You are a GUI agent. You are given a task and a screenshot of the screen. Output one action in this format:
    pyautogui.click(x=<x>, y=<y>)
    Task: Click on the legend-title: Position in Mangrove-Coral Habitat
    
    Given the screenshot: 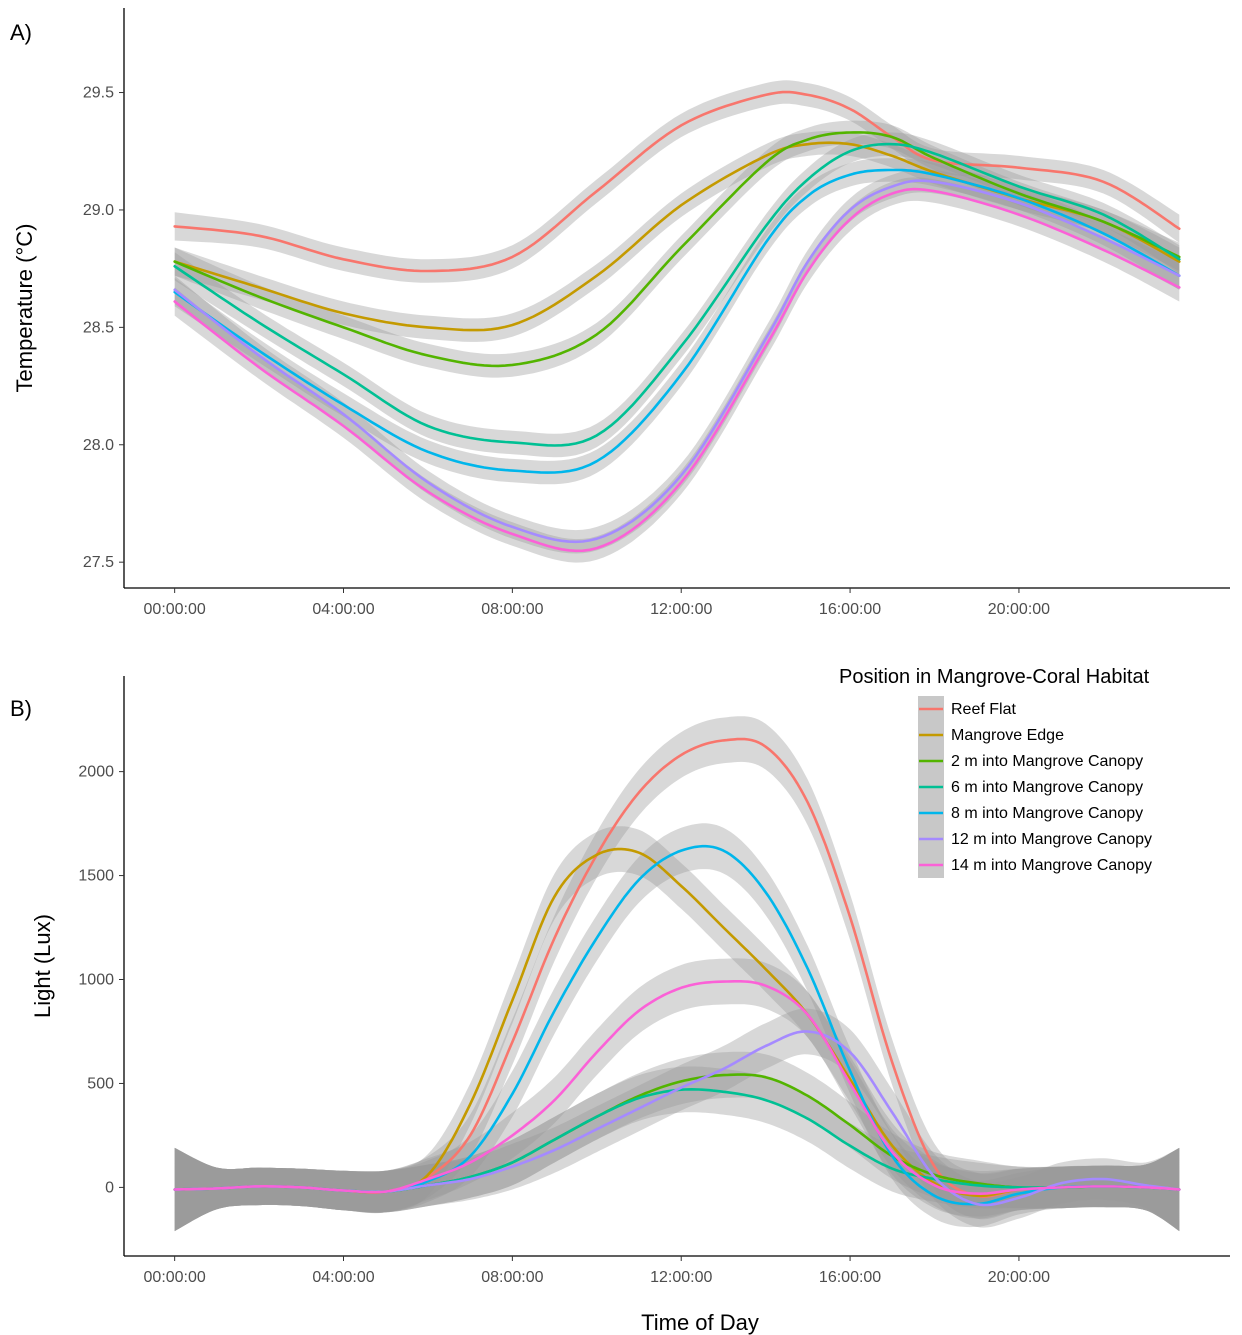 What is the action you would take?
    pyautogui.click(x=994, y=677)
    